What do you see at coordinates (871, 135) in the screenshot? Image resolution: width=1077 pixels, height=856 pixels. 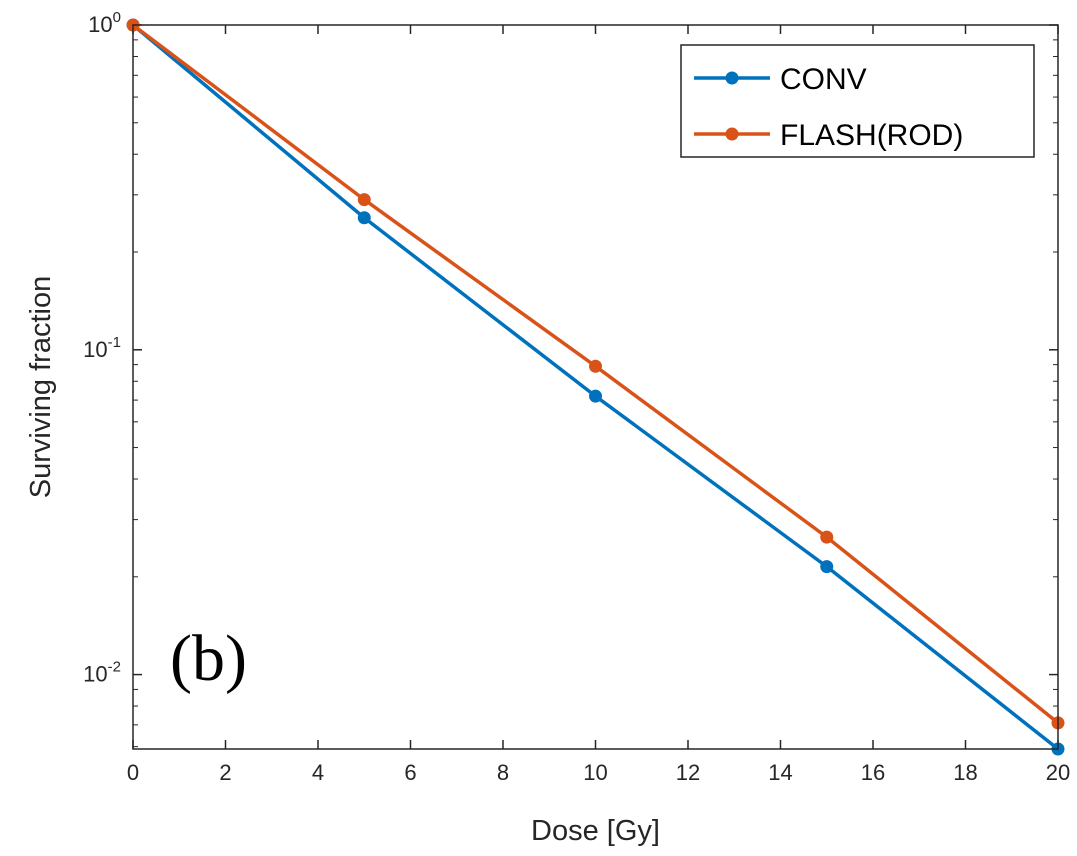 I see `legend-label: FLASH(ROD)` at bounding box center [871, 135].